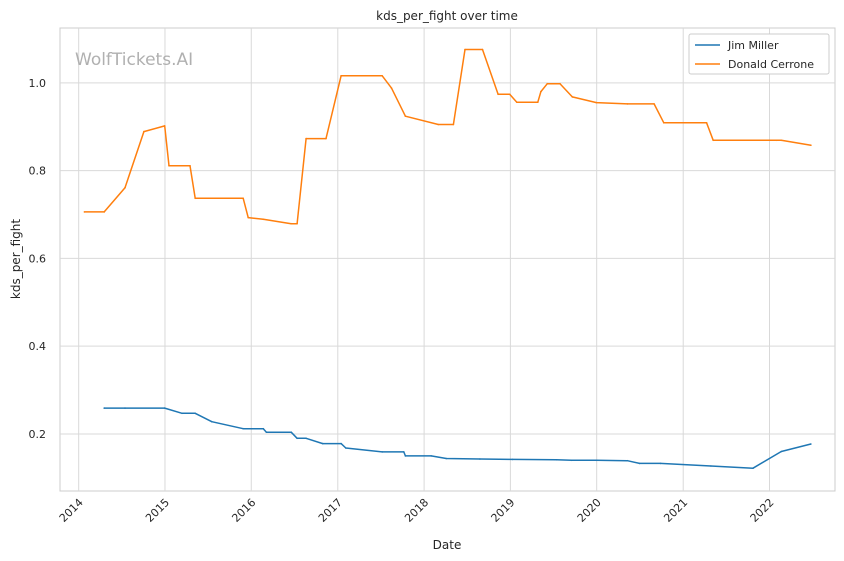 This screenshot has height=561, width=844. I want to click on y-tick-label: 0.2, so click(38, 434).